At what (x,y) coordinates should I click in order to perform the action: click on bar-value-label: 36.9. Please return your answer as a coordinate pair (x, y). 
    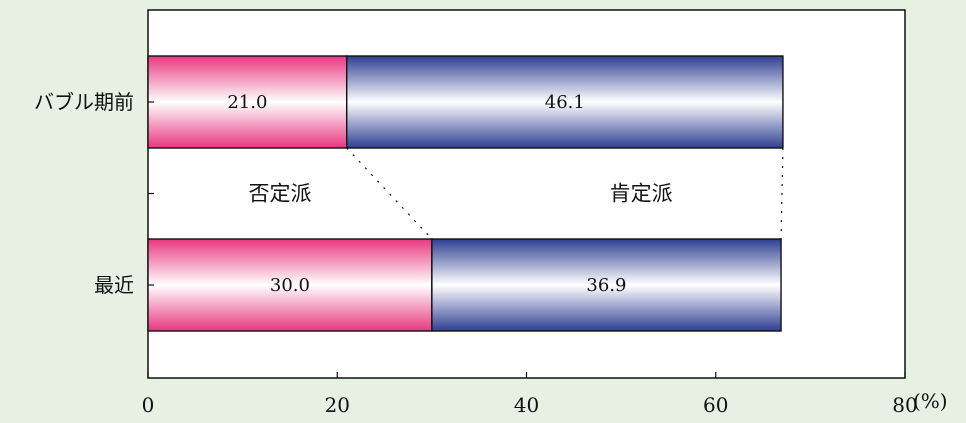
    Looking at the image, I should click on (606, 285).